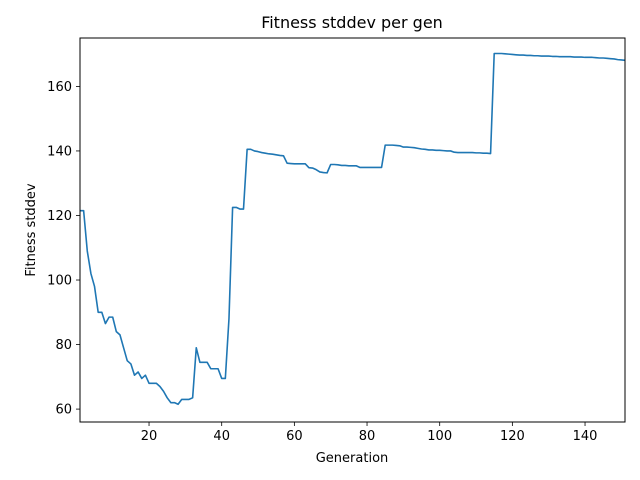 Image resolution: width=640 pixels, height=480 pixels. What do you see at coordinates (59, 216) in the screenshot?
I see `y-tick-label: 120` at bounding box center [59, 216].